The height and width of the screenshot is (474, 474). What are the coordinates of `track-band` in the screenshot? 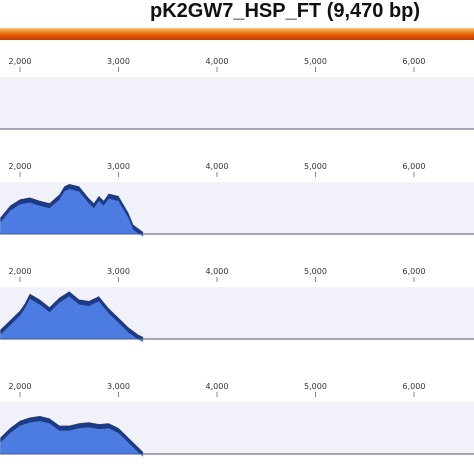 It's located at (237, 103).